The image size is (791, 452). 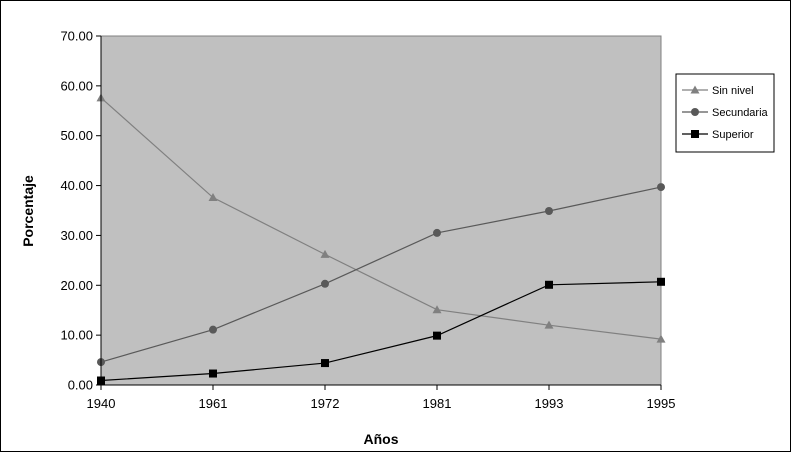 What do you see at coordinates (733, 135) in the screenshot?
I see `legend-label: Superior` at bounding box center [733, 135].